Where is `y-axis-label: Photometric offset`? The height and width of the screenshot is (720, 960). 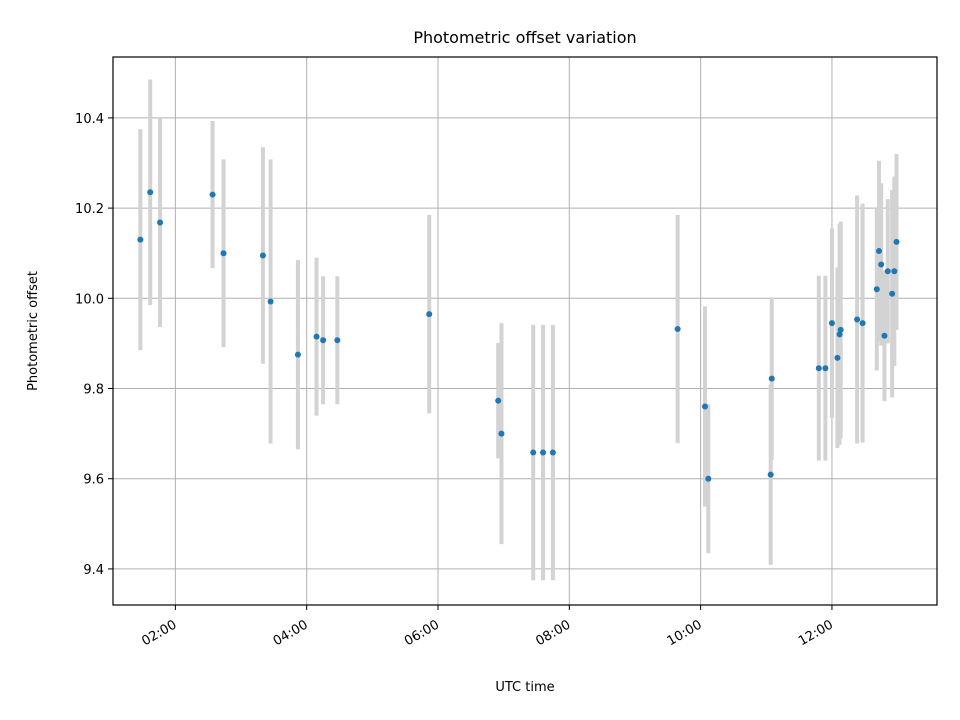
y-axis-label: Photometric offset is located at coordinates (33, 331).